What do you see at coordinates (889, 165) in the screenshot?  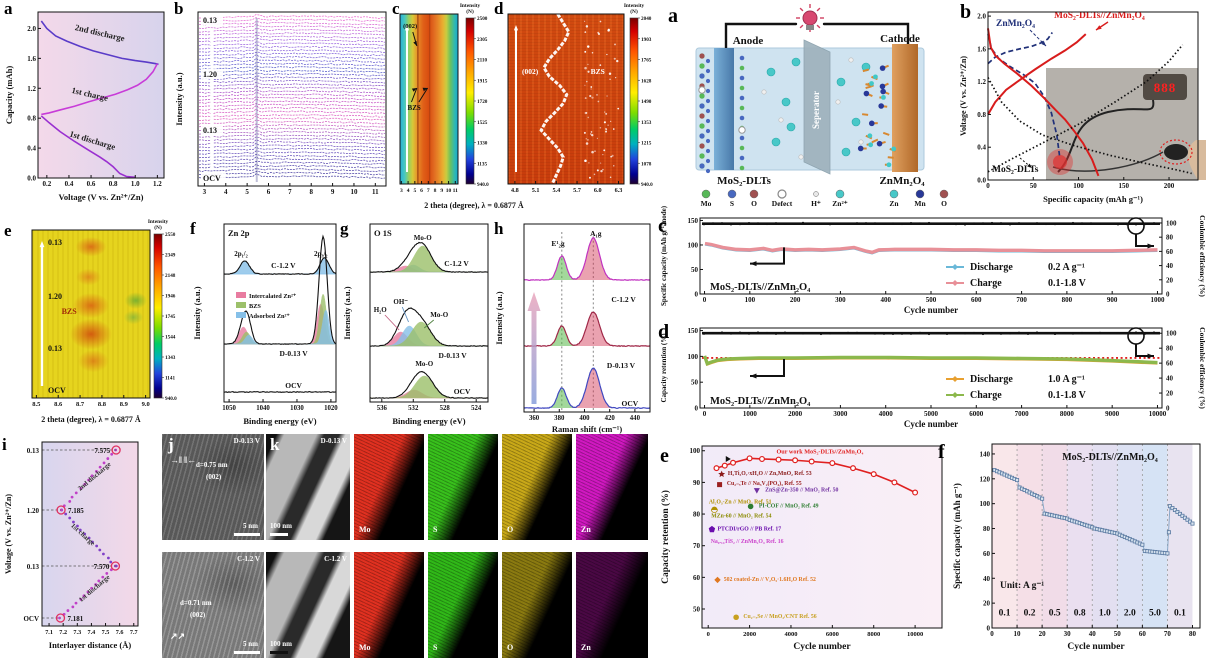 I see `zn-atom` at bounding box center [889, 165].